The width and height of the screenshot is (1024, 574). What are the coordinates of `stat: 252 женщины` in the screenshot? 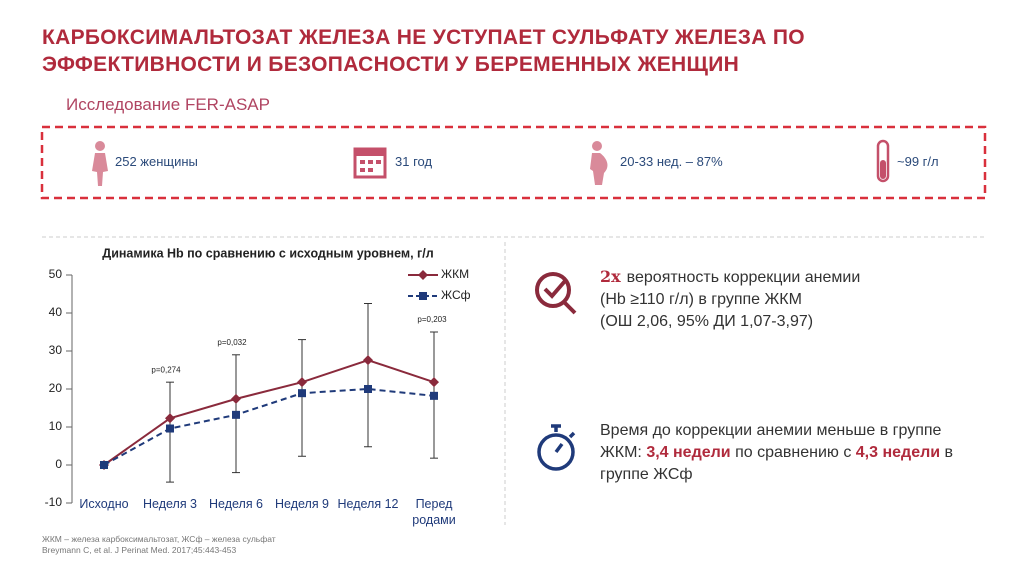 It's located at (156, 161).